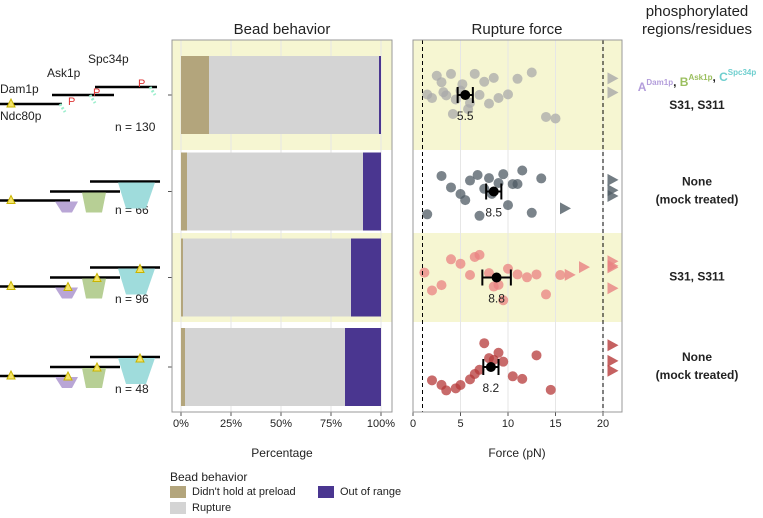 Image resolution: width=763 pixels, height=518 pixels. I want to click on legend-label: Didn't hold at preload, so click(244, 492).